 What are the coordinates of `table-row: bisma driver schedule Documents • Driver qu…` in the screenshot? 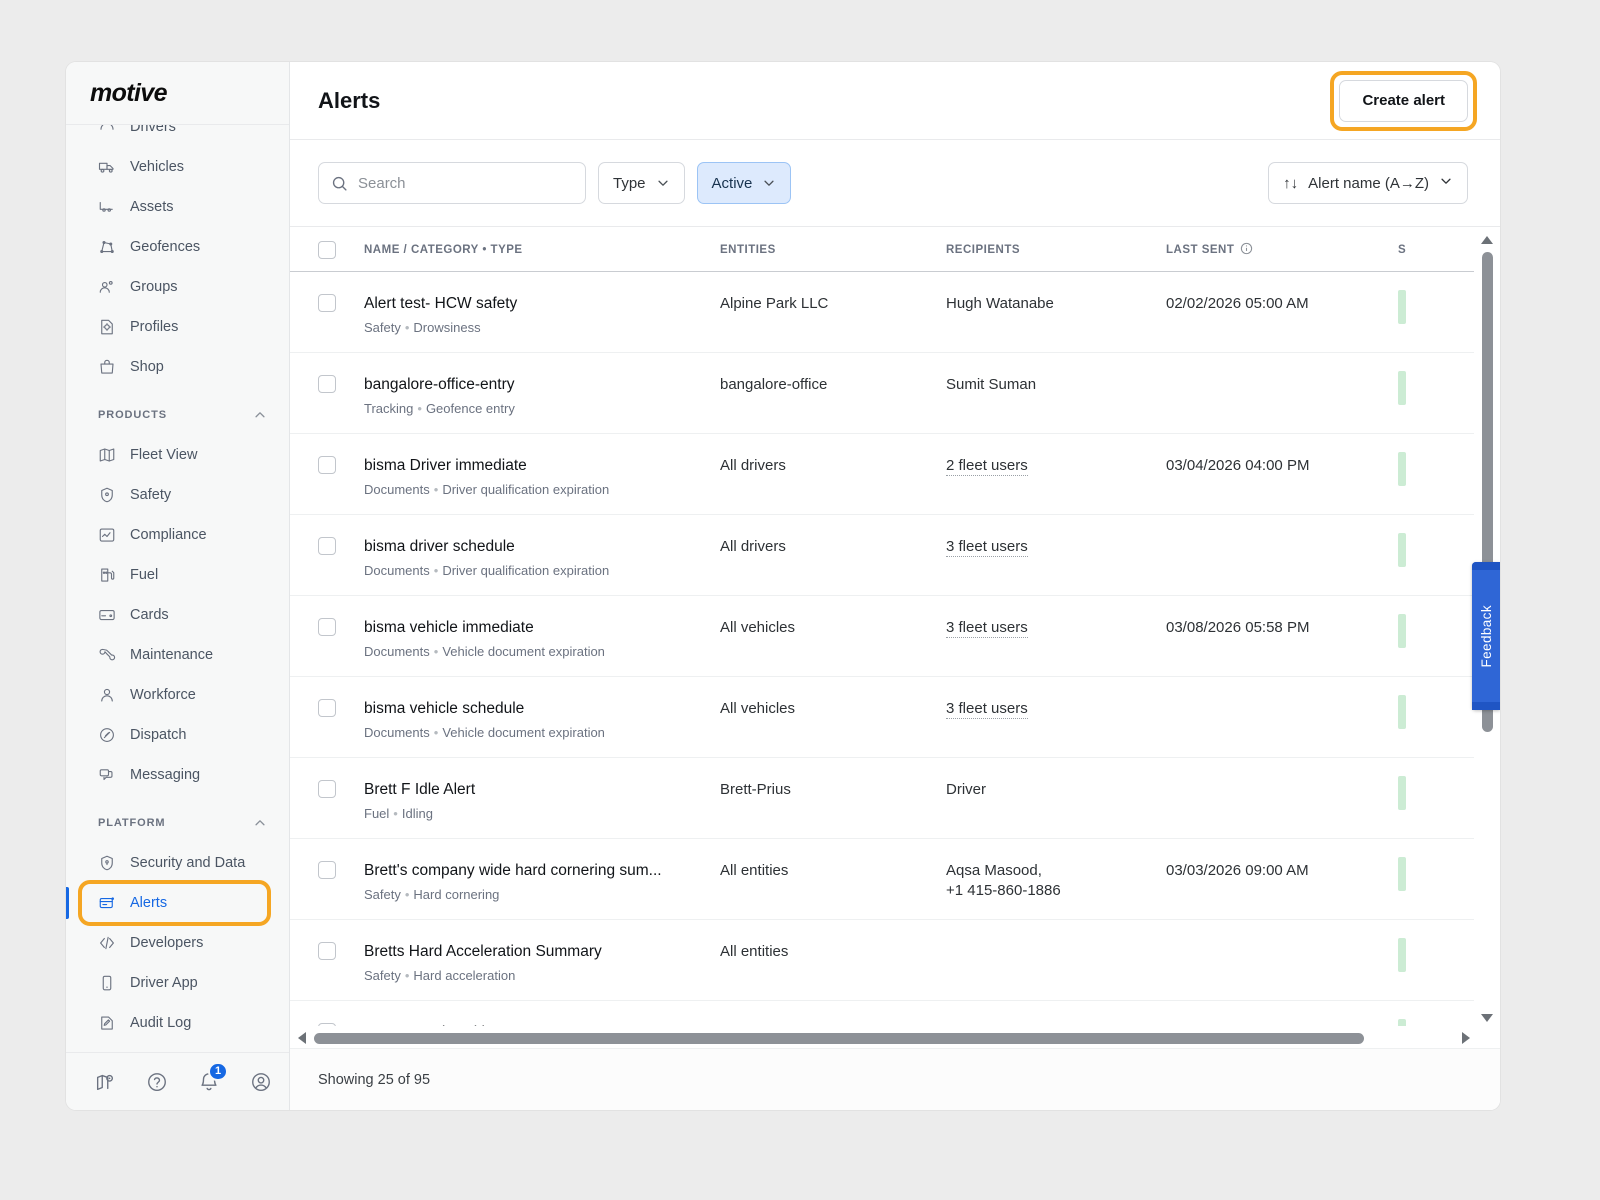 It's located at (882, 555).